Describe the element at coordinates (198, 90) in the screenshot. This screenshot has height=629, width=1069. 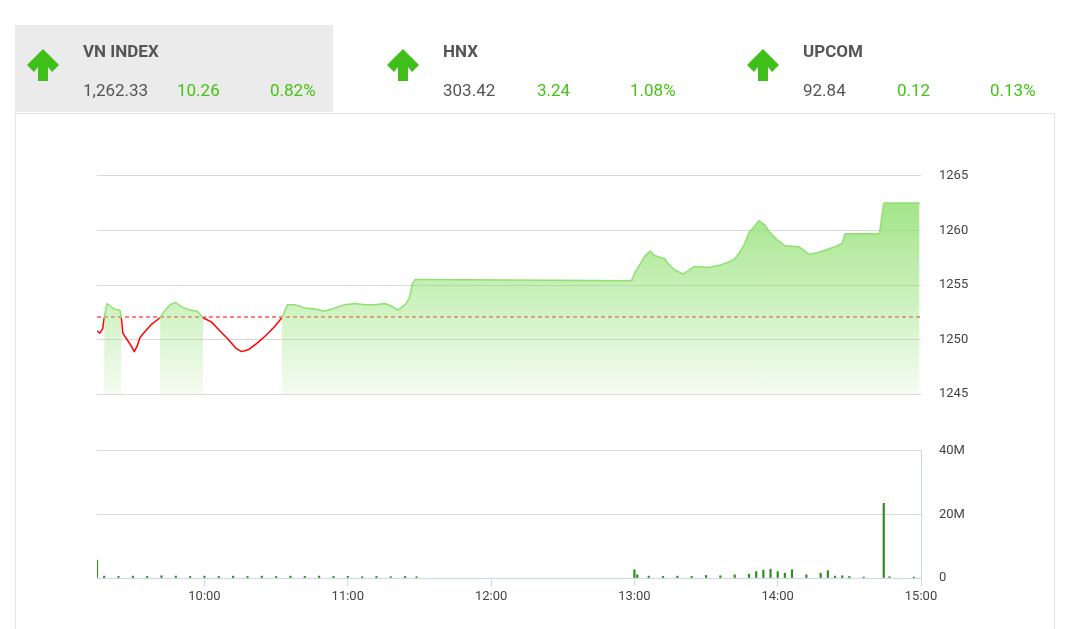
I see `text: 10.26` at that location.